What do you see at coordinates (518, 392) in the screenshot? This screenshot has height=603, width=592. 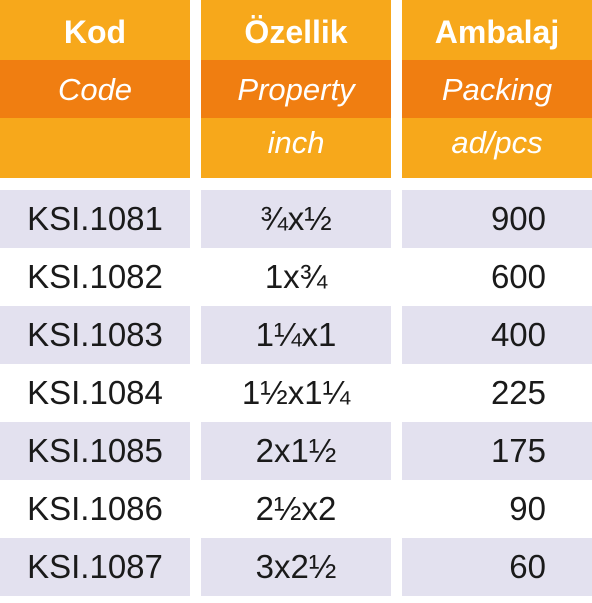 I see `table-cell-packing: 225` at bounding box center [518, 392].